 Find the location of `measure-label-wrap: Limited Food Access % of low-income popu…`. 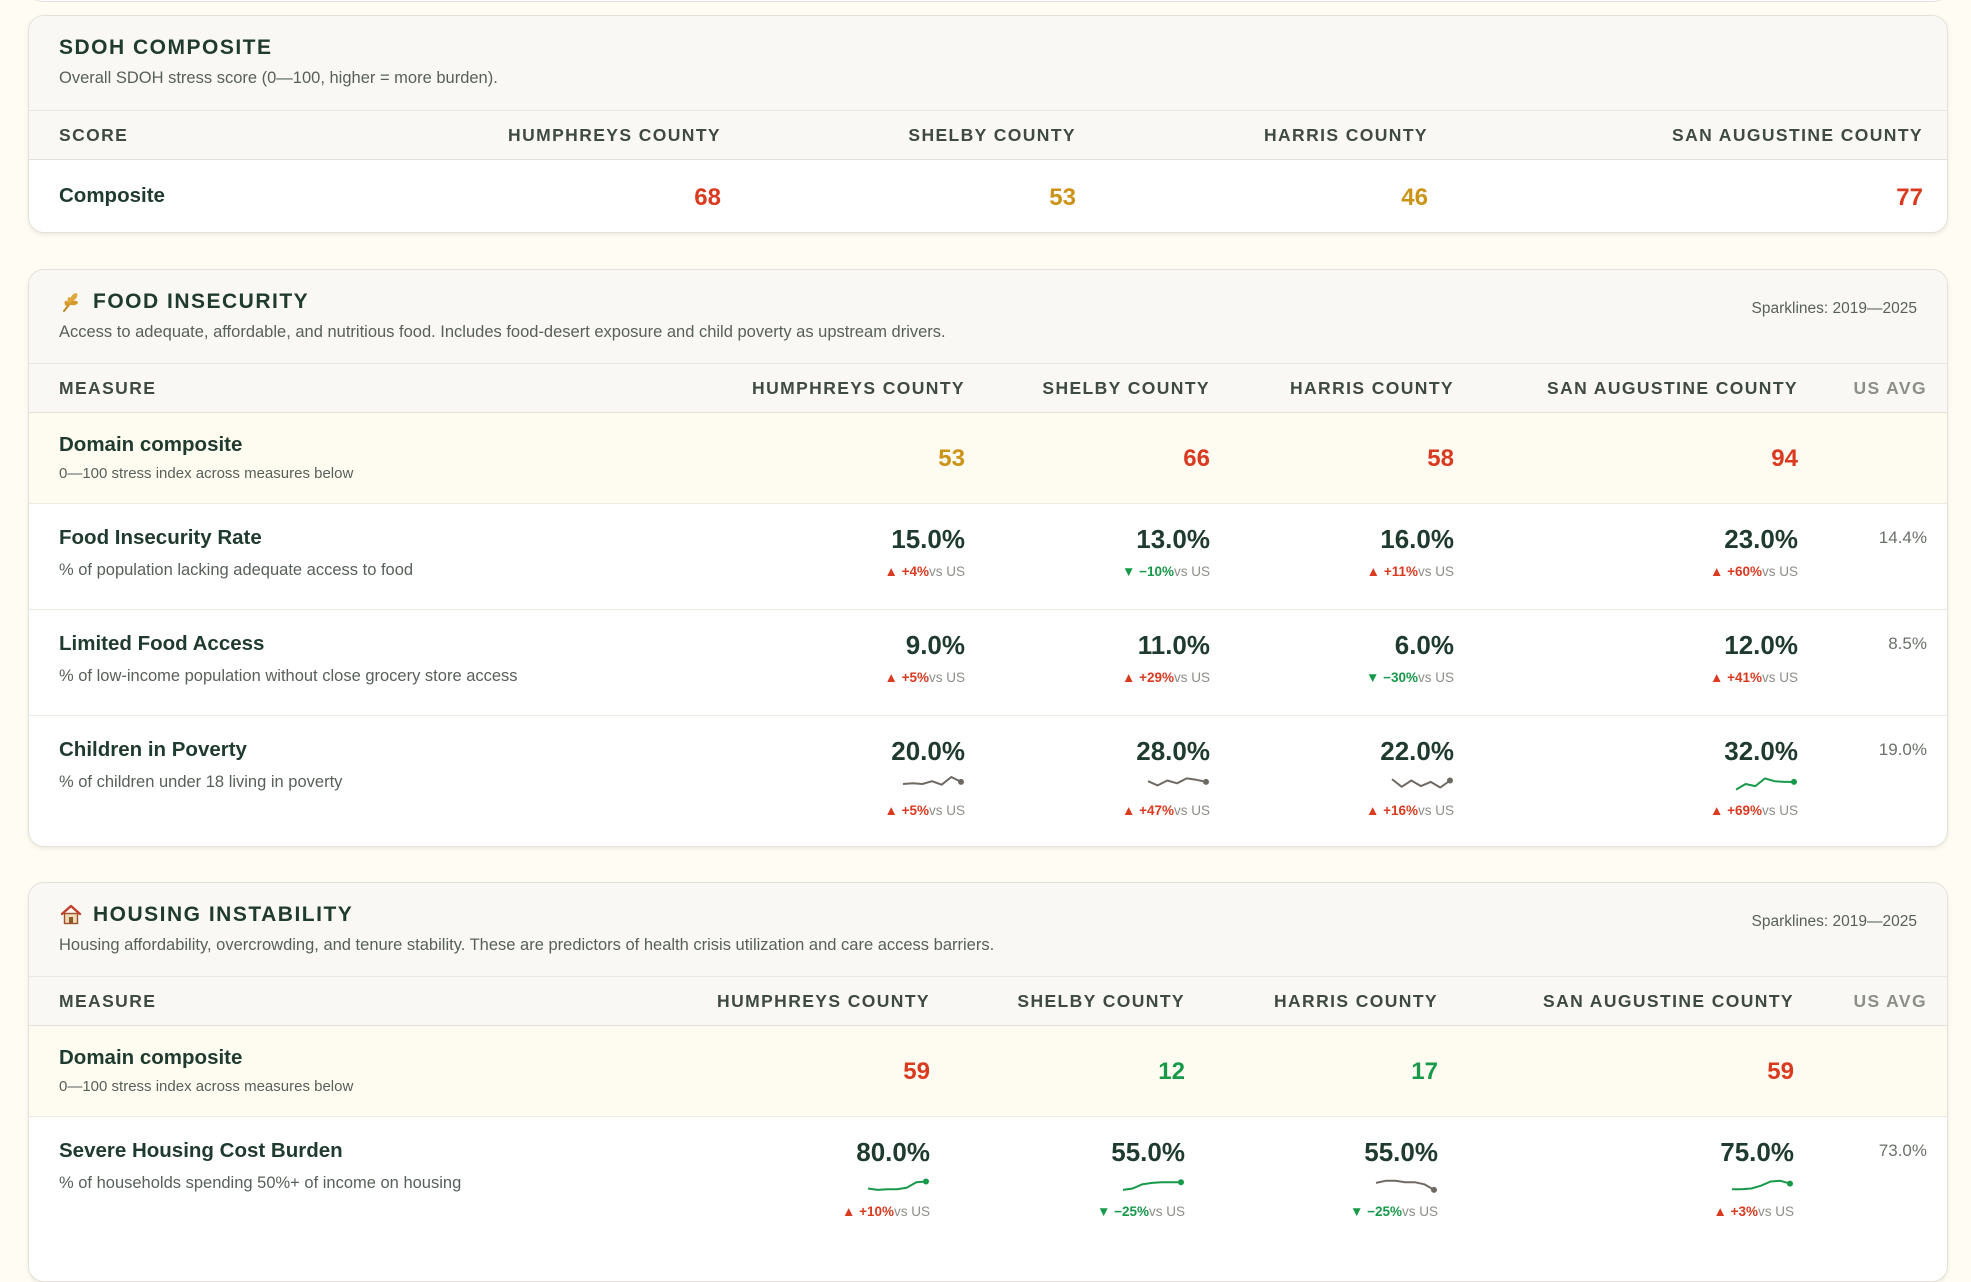

measure-label-wrap: Limited Food Access % of low-income popu… is located at coordinates (288, 659).